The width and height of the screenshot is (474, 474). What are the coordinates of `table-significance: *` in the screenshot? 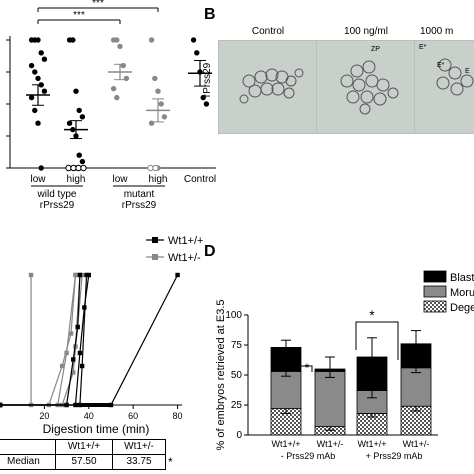 It's located at (170, 462).